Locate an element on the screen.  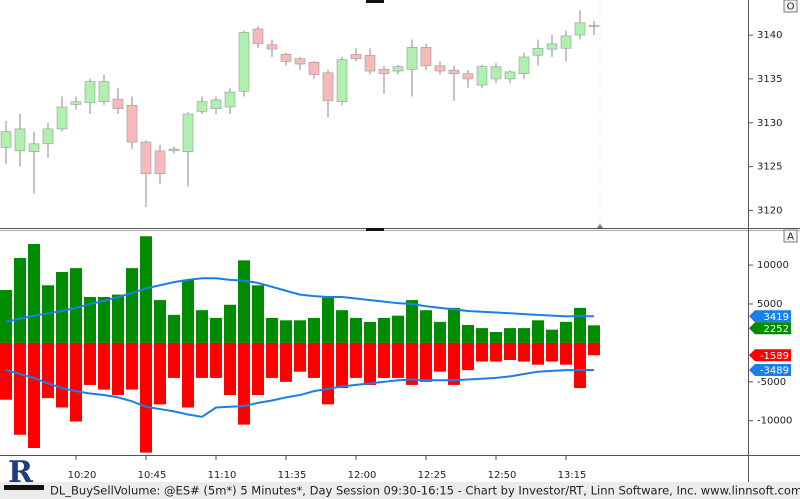
value-tag-label: -3489 is located at coordinates (774, 371).